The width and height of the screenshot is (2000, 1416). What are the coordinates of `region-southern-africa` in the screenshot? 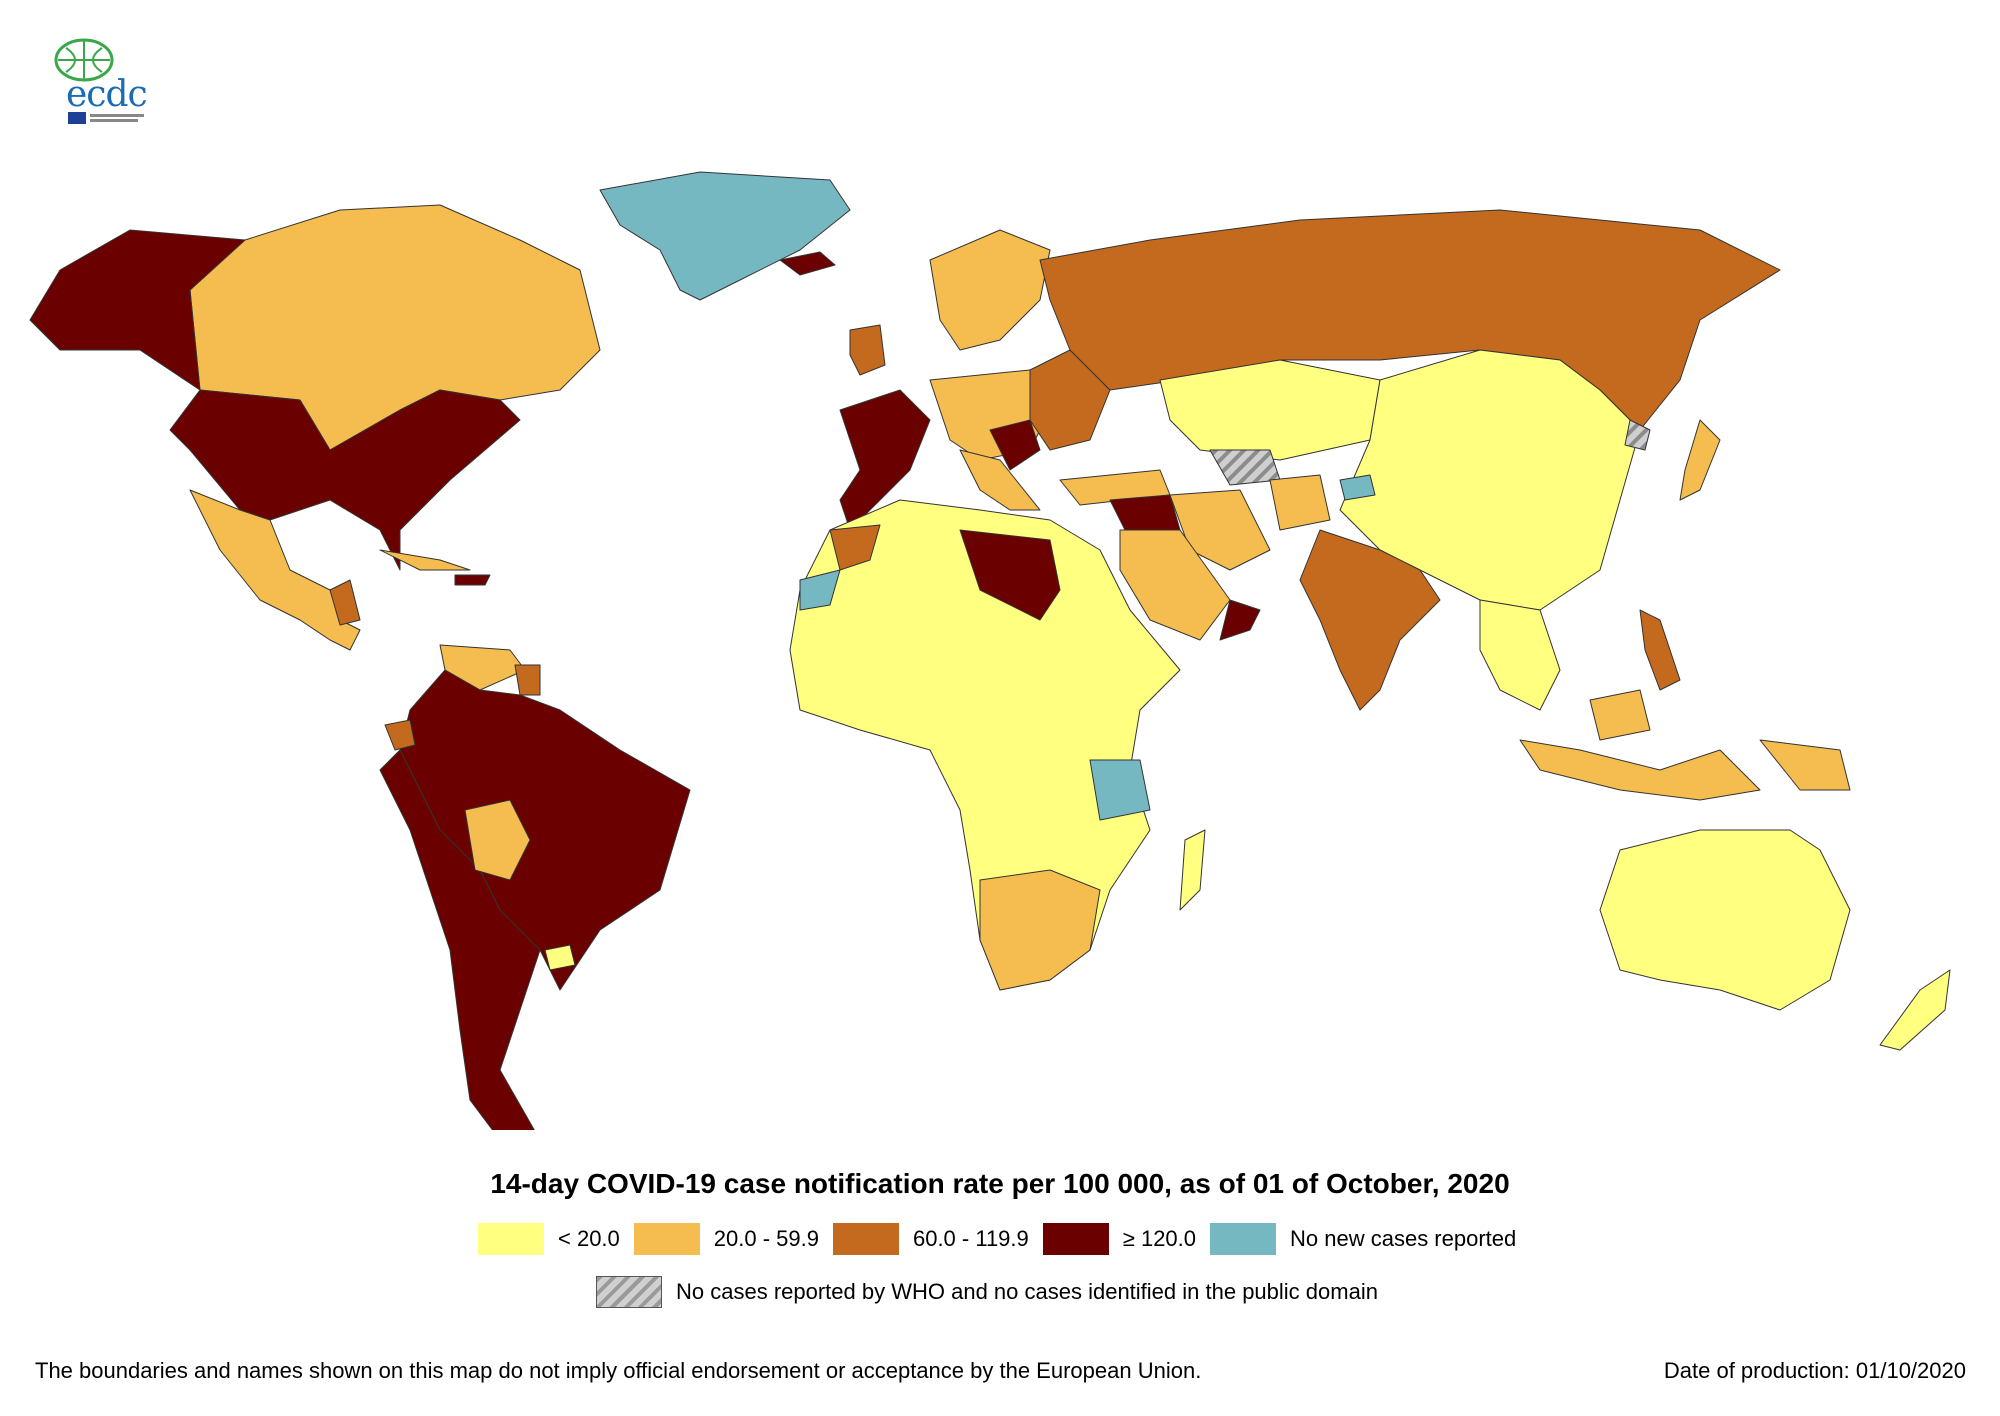 It's located at (1040, 930).